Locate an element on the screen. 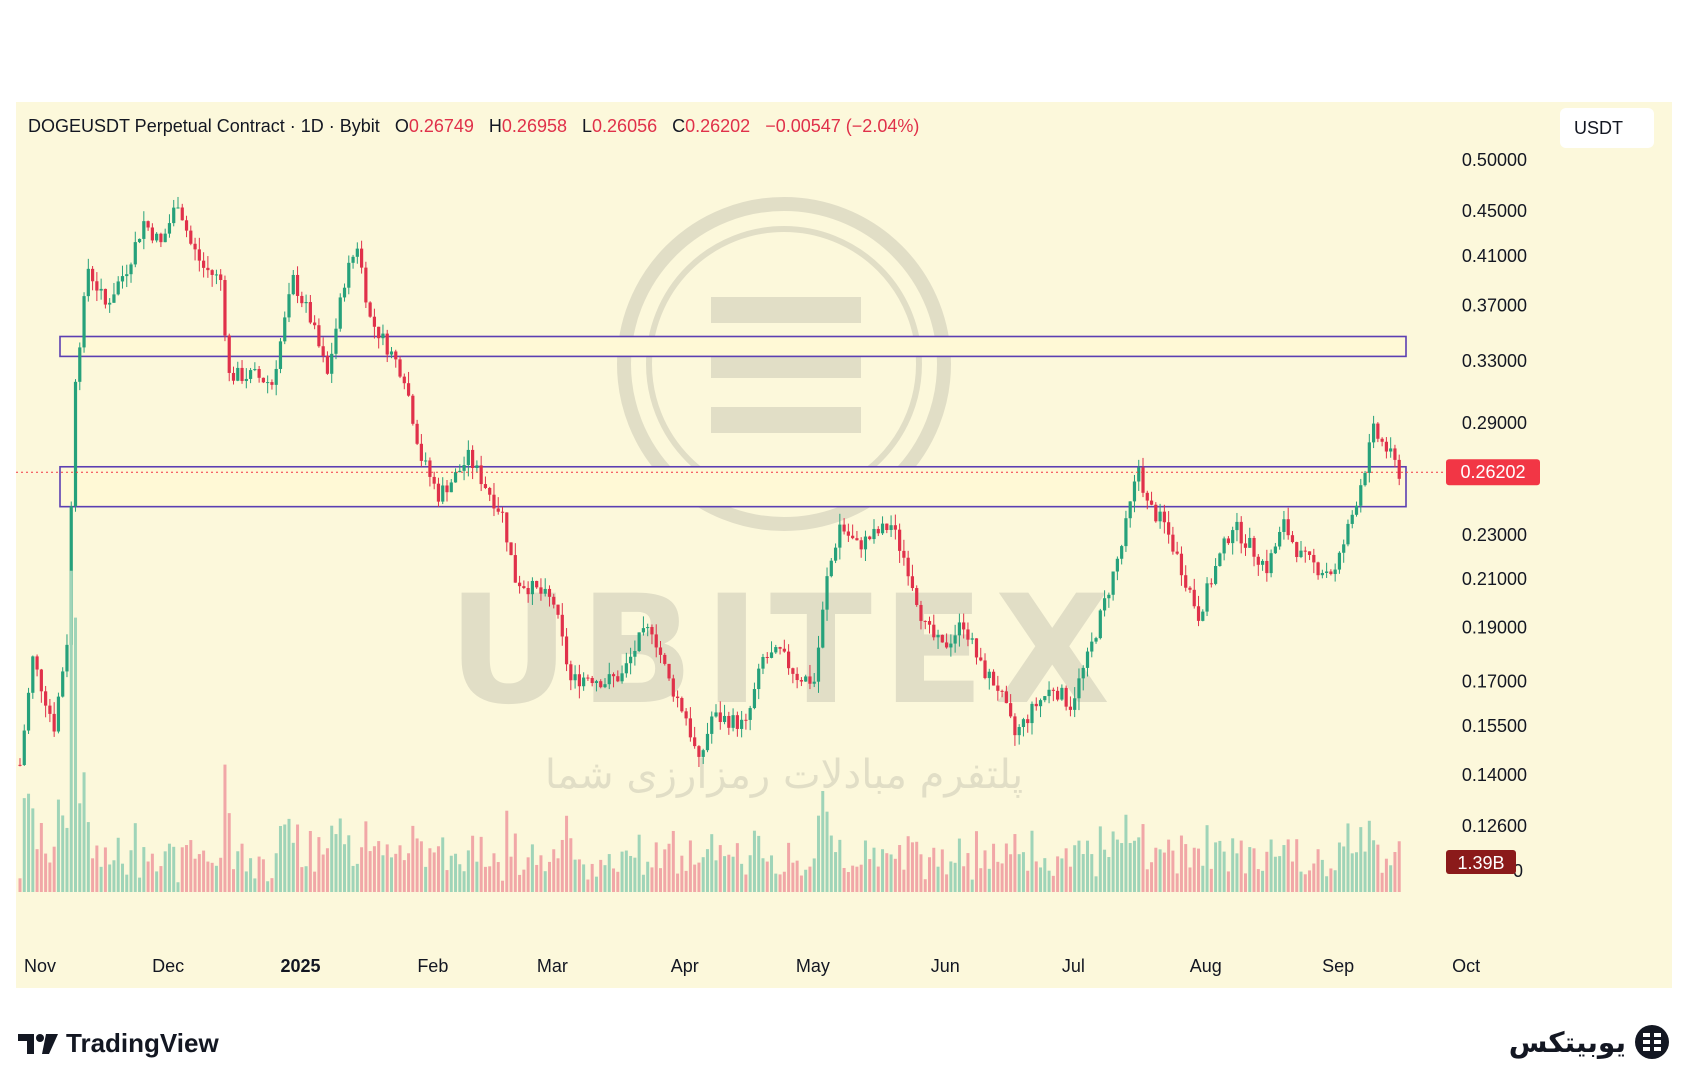  ubitex-logo: یوبیتکس is located at coordinates (1589, 1042).